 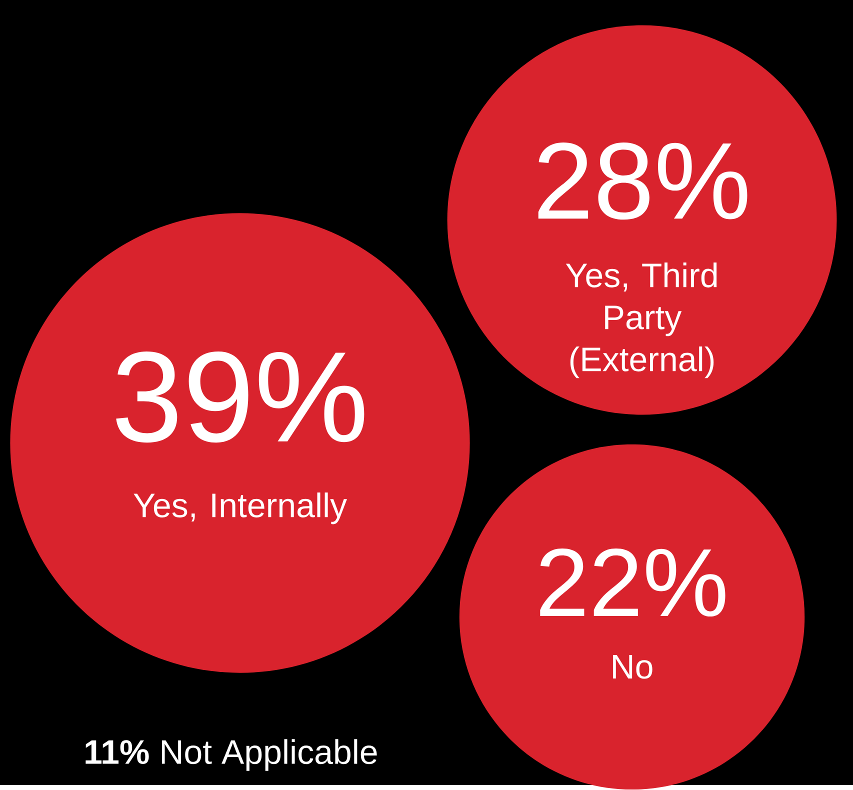 What do you see at coordinates (269, 755) in the screenshot?
I see `category-label: Not Applicable` at bounding box center [269, 755].